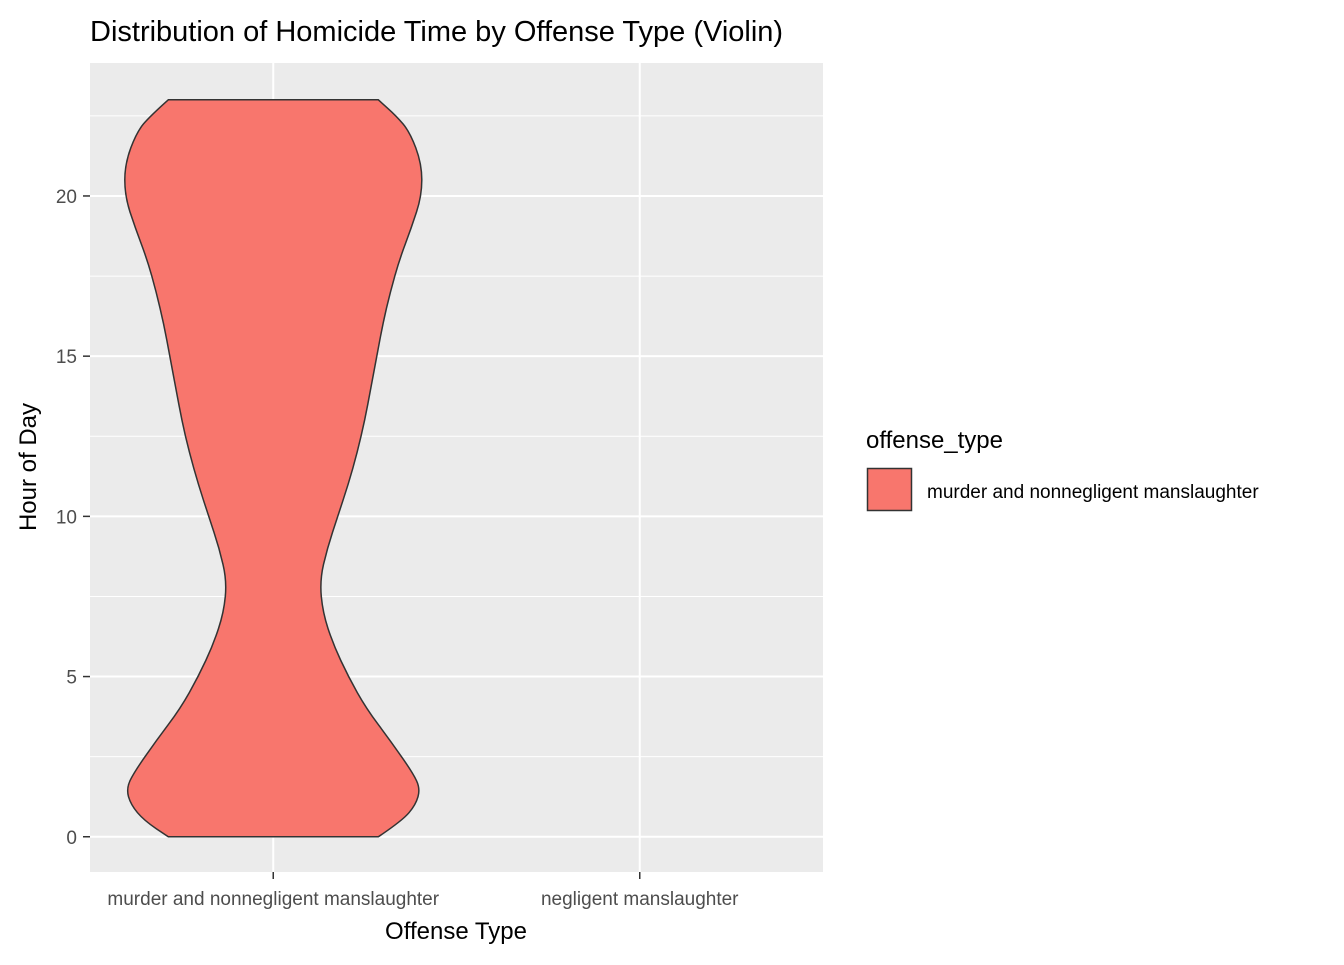  I want to click on y-tick-label: 15, so click(66, 357).